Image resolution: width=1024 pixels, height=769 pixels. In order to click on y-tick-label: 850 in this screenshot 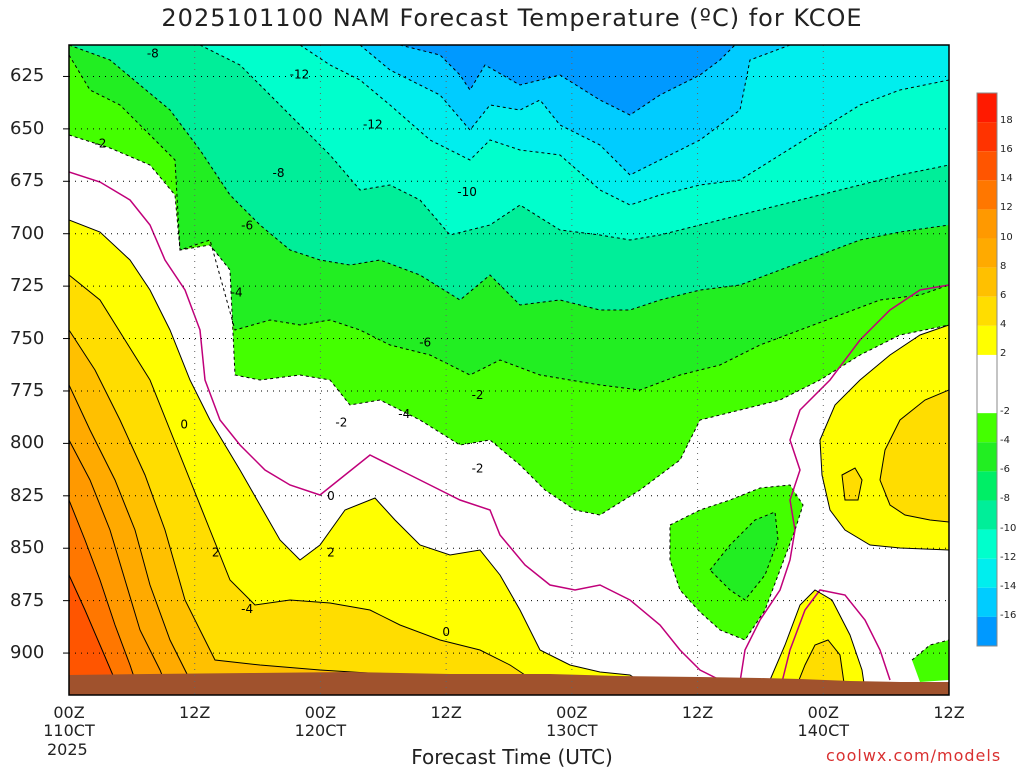, I will do `click(27, 548)`.